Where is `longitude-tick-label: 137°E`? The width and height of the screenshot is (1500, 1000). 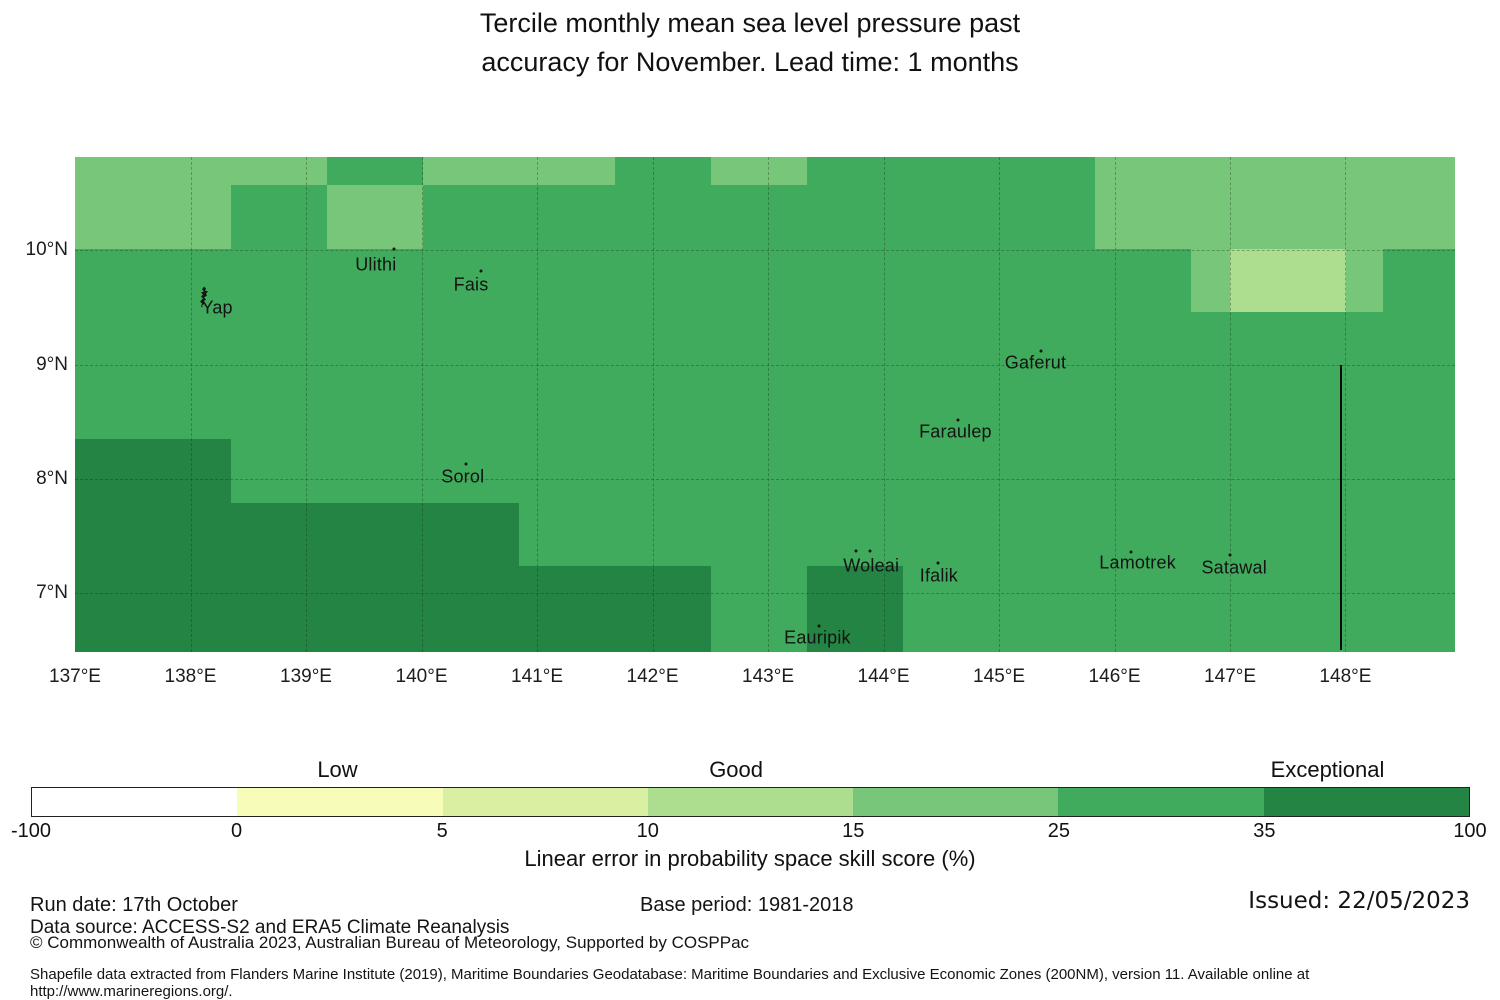
longitude-tick-label: 137°E is located at coordinates (75, 676).